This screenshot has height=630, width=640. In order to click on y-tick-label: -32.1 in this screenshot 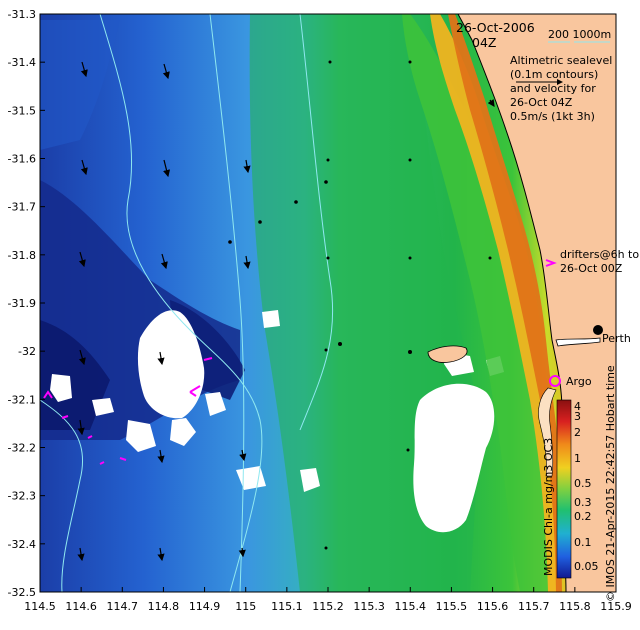, I will do `click(22, 399)`.